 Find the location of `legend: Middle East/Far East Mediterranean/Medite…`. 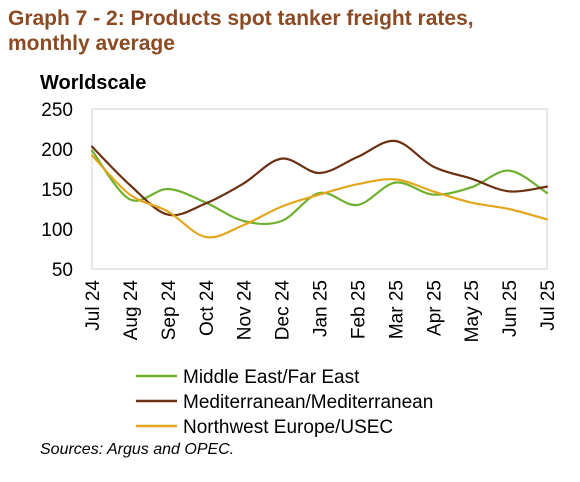

legend: Middle East/Far East Mediterranean/Medite… is located at coordinates (284, 402).